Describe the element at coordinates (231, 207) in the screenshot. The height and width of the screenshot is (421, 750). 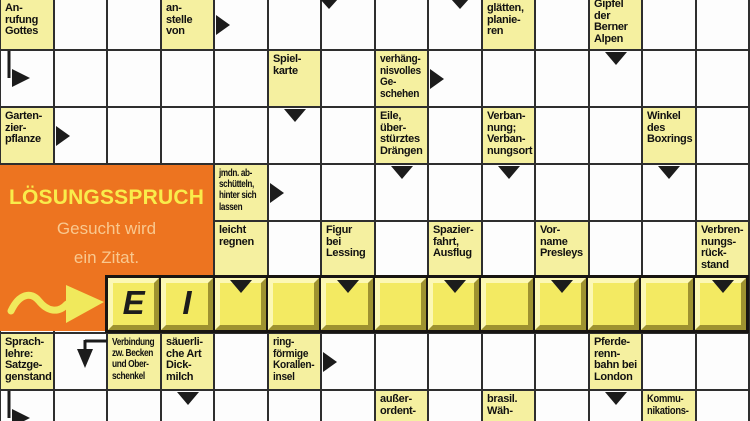
I see `clue-text-line: lassen` at that location.